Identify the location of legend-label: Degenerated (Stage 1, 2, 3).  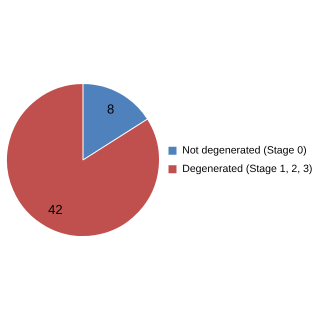
(247, 169).